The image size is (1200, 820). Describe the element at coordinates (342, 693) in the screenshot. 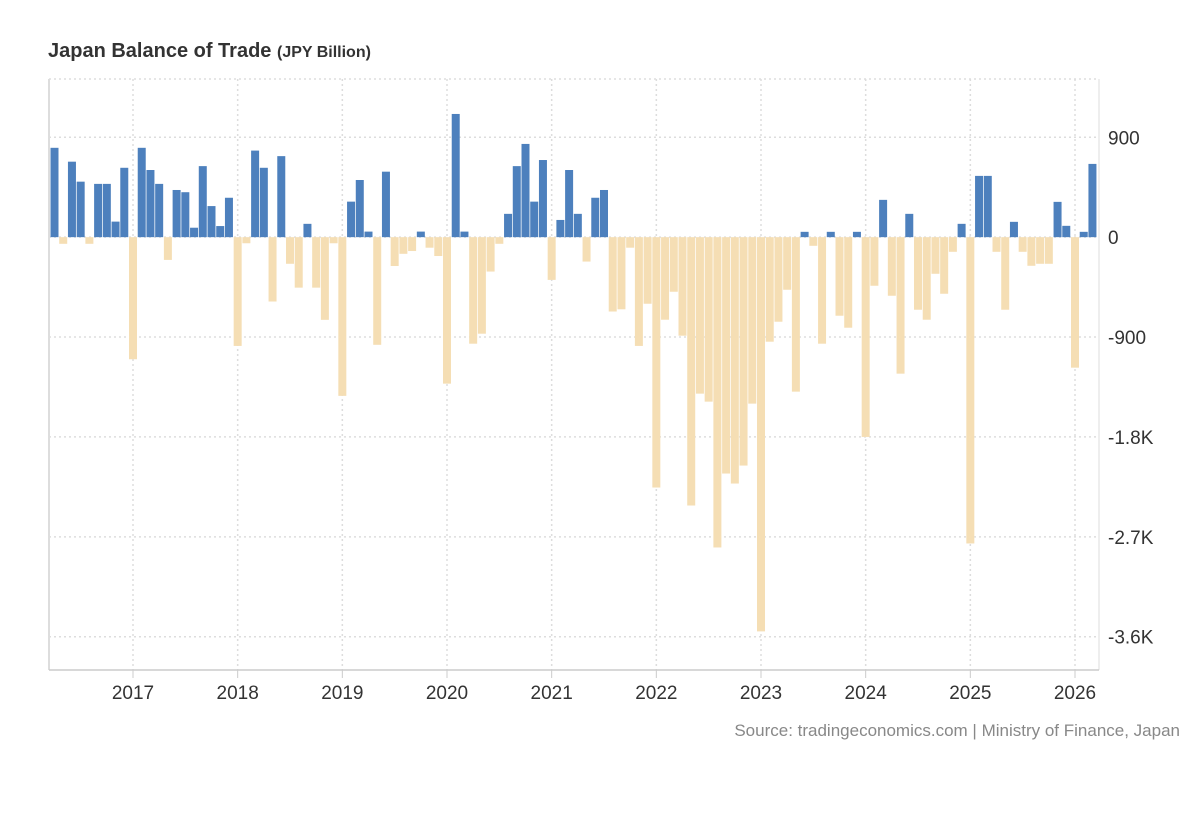

I see `x-tick-label: 2019` at that location.